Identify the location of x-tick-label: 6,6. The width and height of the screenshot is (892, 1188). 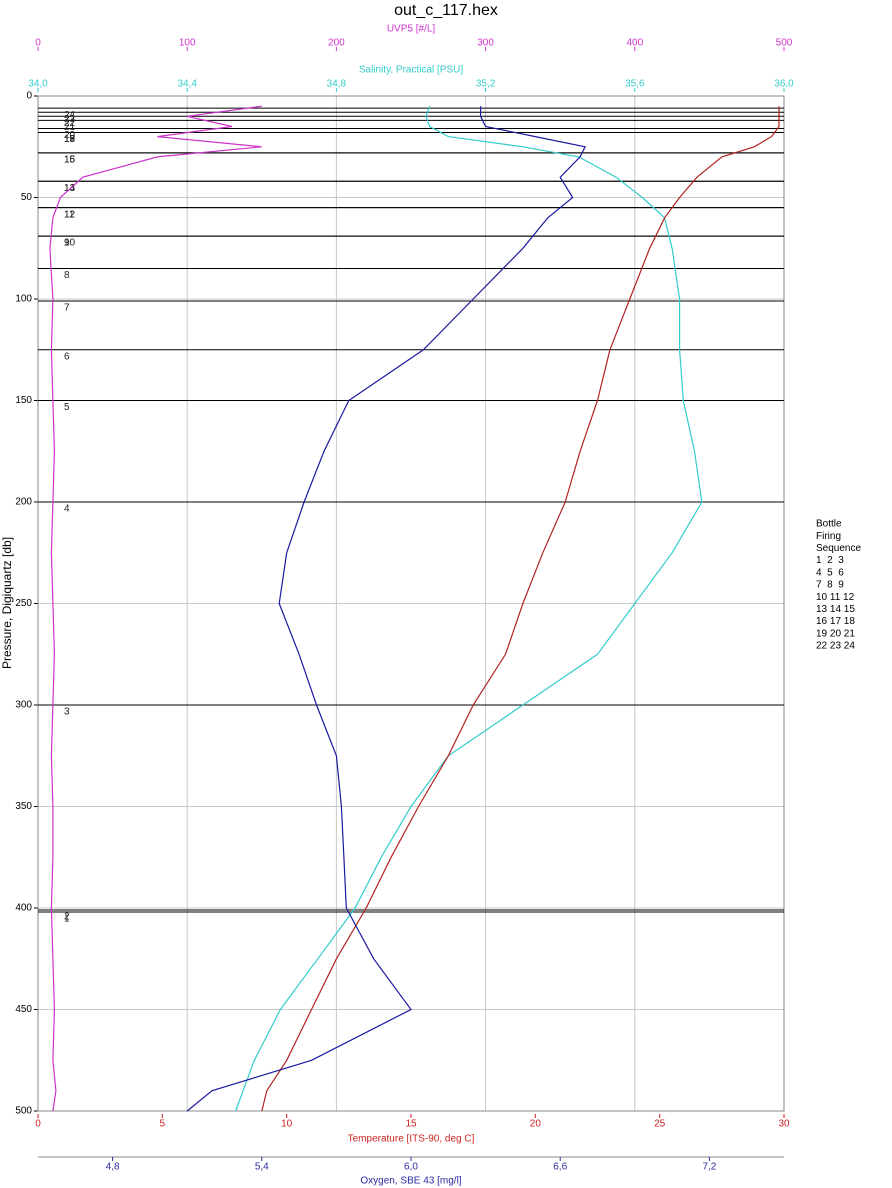
(560, 1167).